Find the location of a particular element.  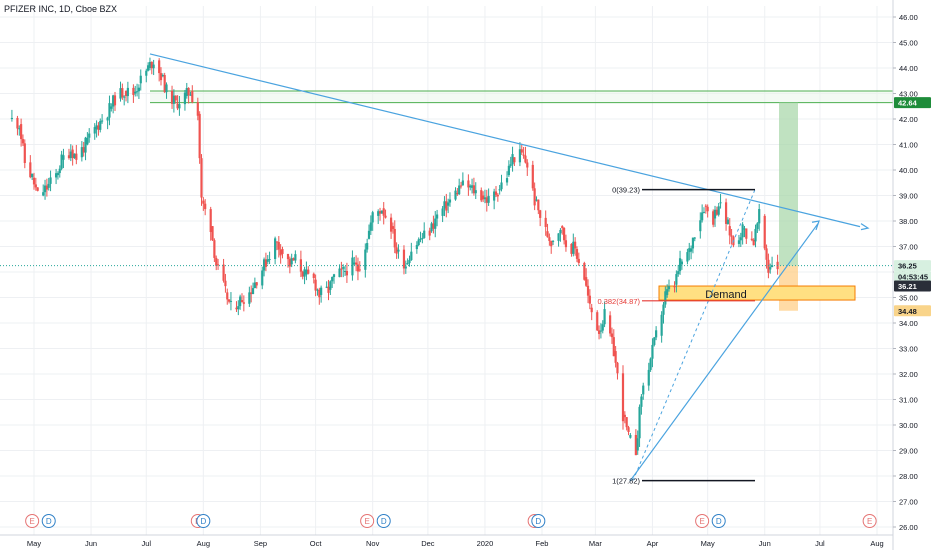

target-zone is located at coordinates (788, 184).